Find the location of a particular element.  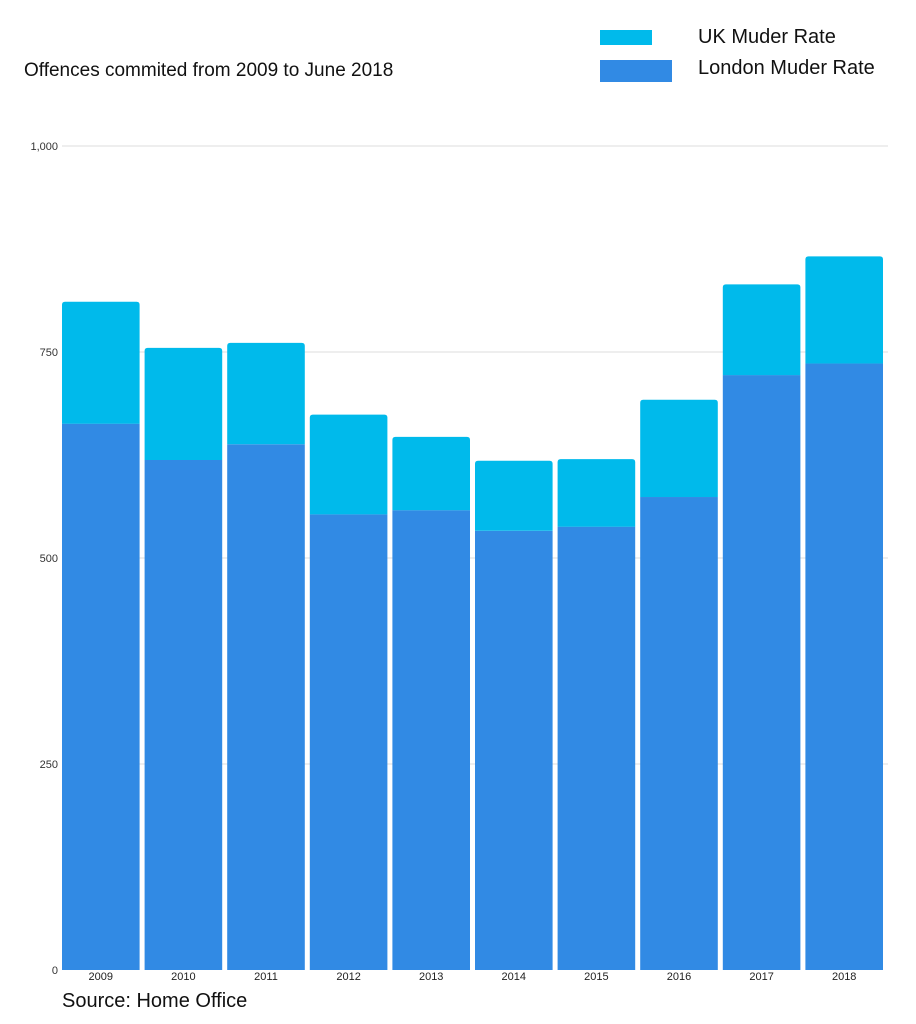

x-tick-label: 2018 is located at coordinates (844, 977).